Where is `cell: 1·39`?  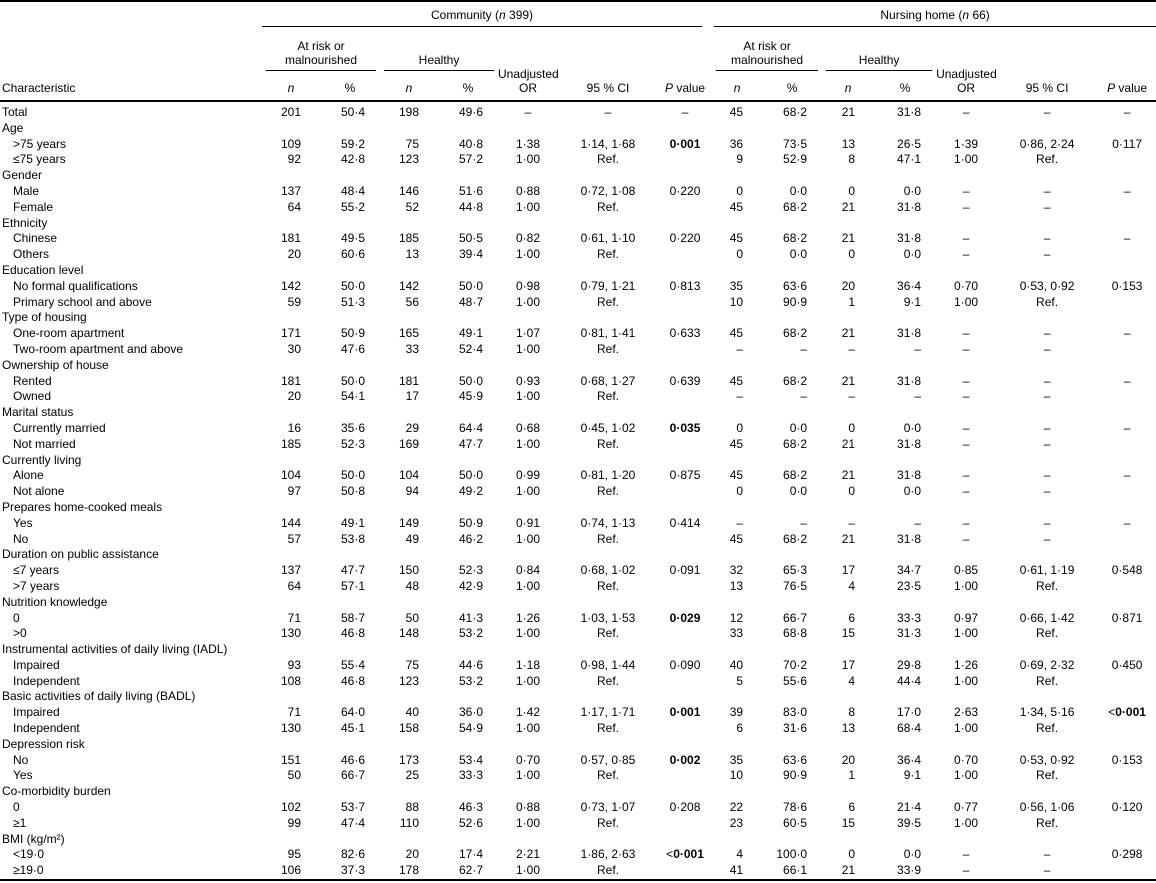
cell: 1·39 is located at coordinates (966, 143).